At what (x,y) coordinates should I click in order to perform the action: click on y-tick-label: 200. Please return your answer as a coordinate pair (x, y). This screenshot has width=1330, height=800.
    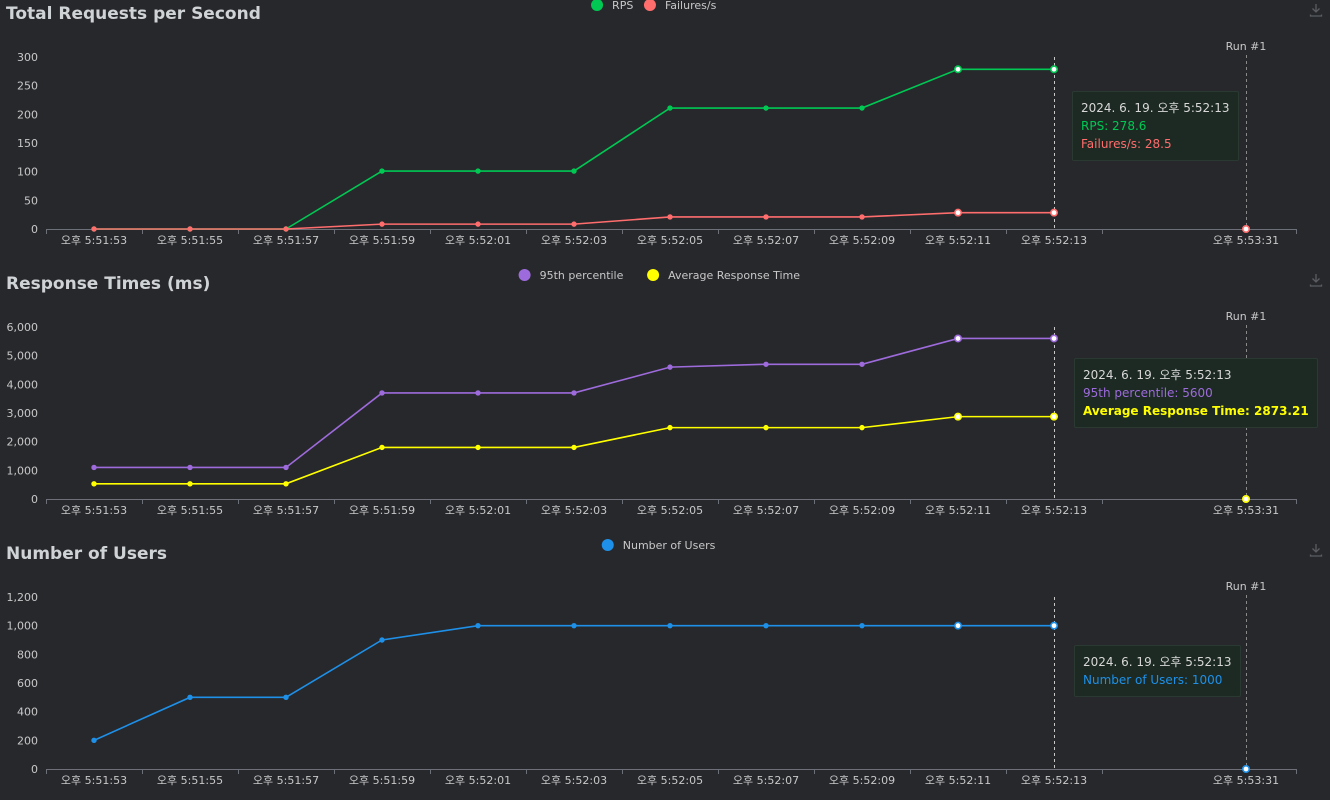
    Looking at the image, I should click on (27, 114).